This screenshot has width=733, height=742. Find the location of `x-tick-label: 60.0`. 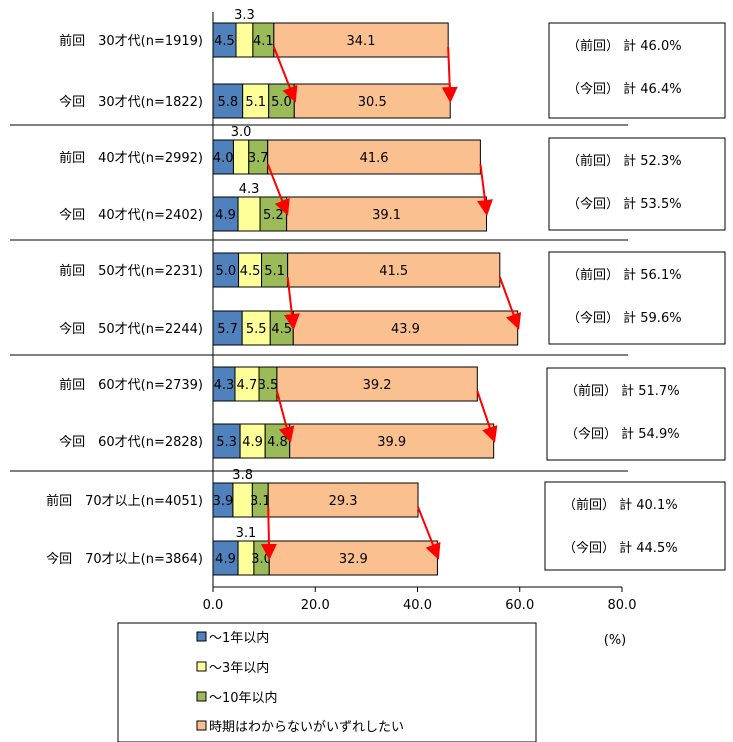

x-tick-label: 60.0 is located at coordinates (519, 605).